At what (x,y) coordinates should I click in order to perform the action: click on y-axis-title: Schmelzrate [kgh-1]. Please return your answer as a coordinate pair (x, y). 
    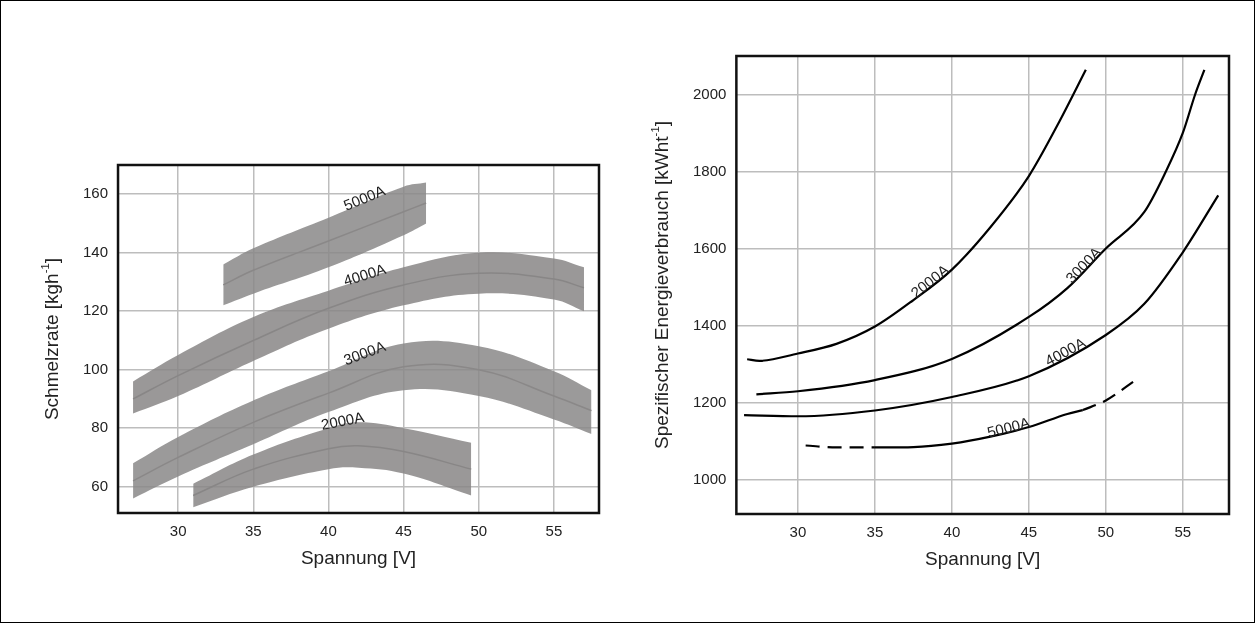
    Looking at the image, I should click on (51, 339).